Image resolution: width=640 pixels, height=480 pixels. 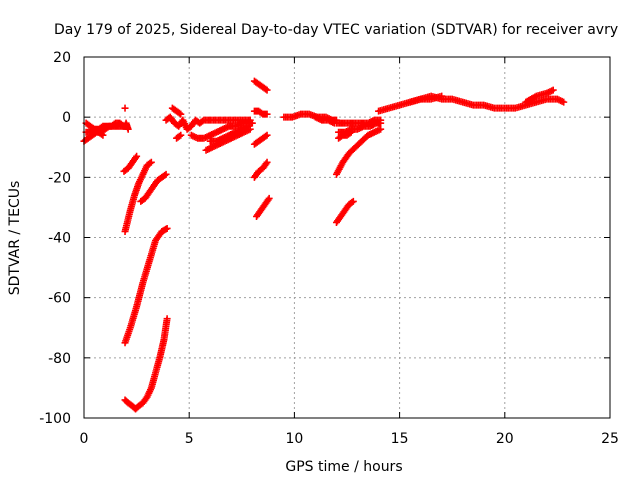 What do you see at coordinates (66, 118) in the screenshot?
I see `y-tick-label: 0` at bounding box center [66, 118].